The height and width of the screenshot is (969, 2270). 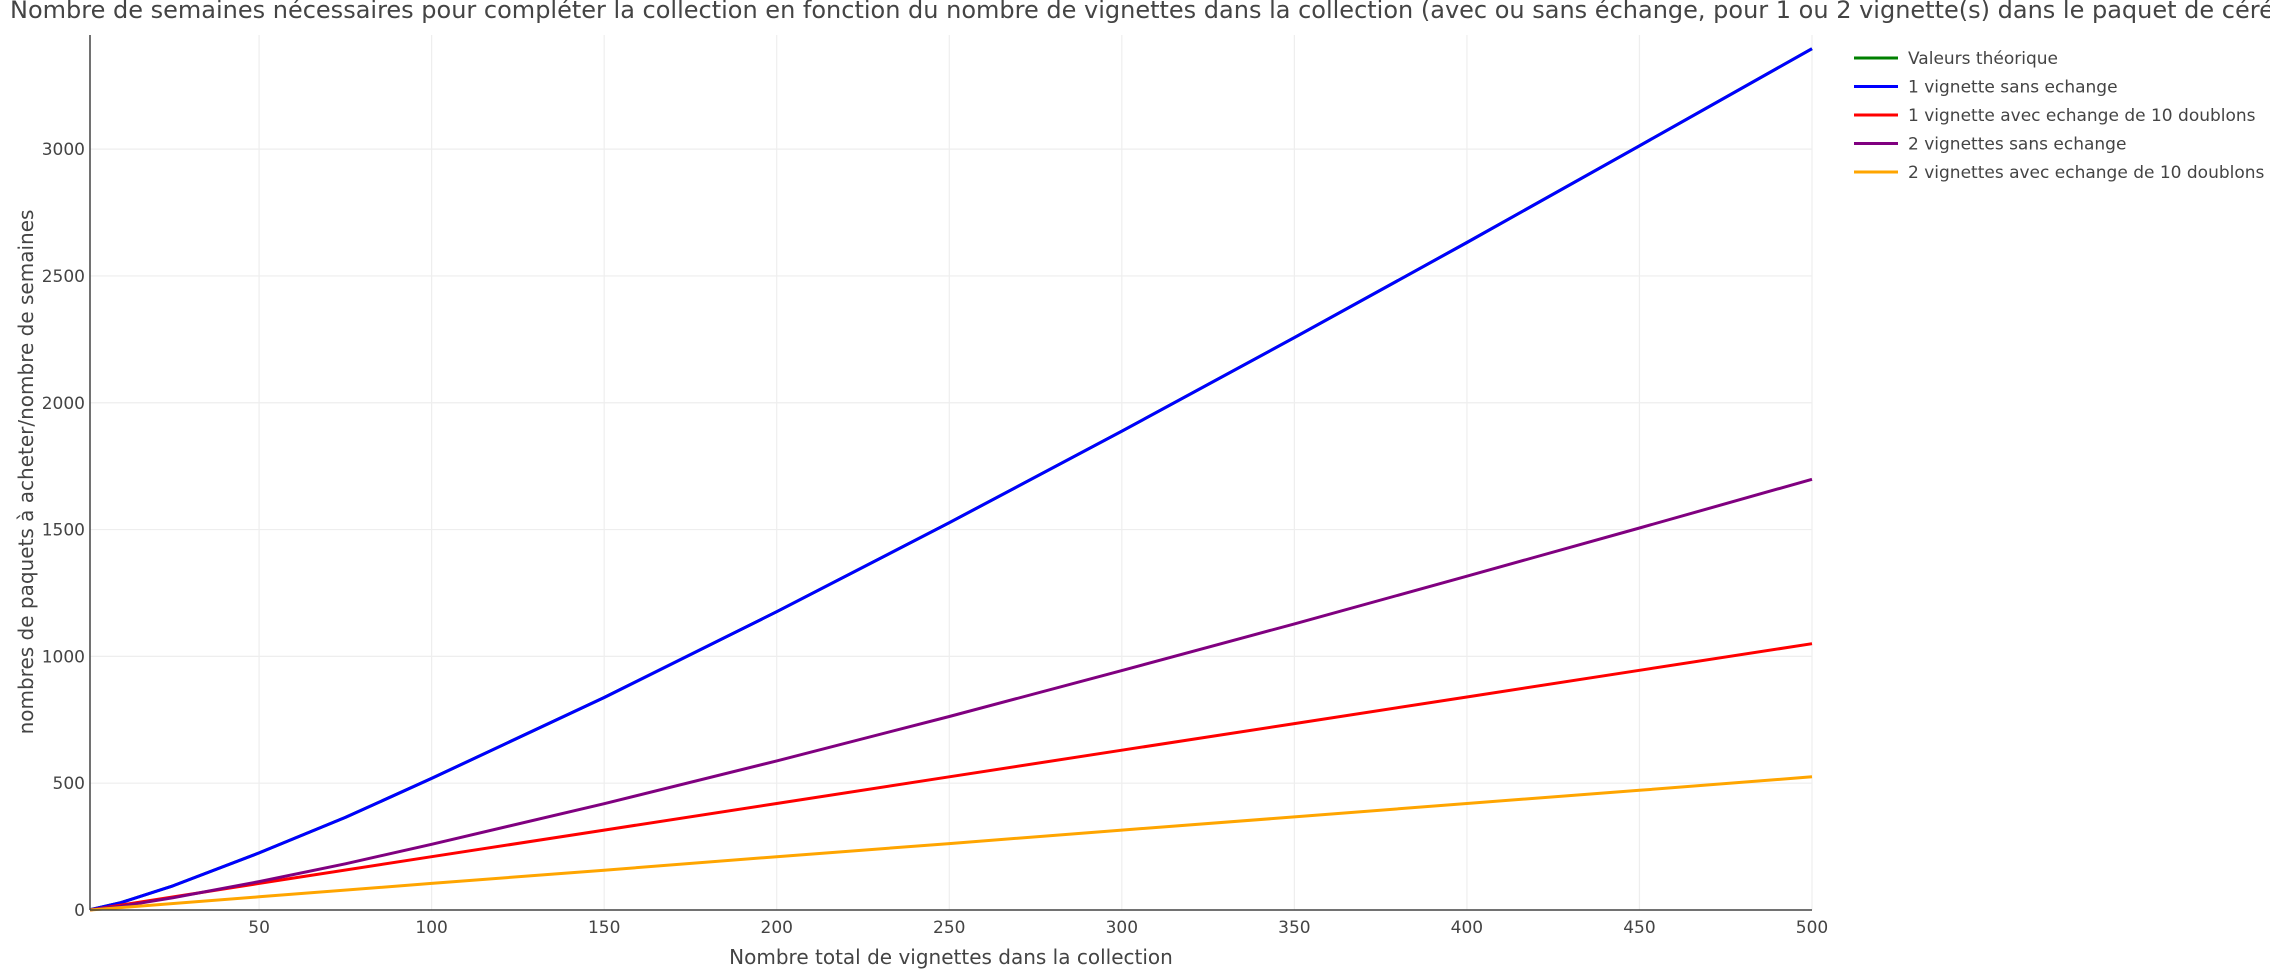 I want to click on x-tick-label: 200, so click(x=777, y=928).